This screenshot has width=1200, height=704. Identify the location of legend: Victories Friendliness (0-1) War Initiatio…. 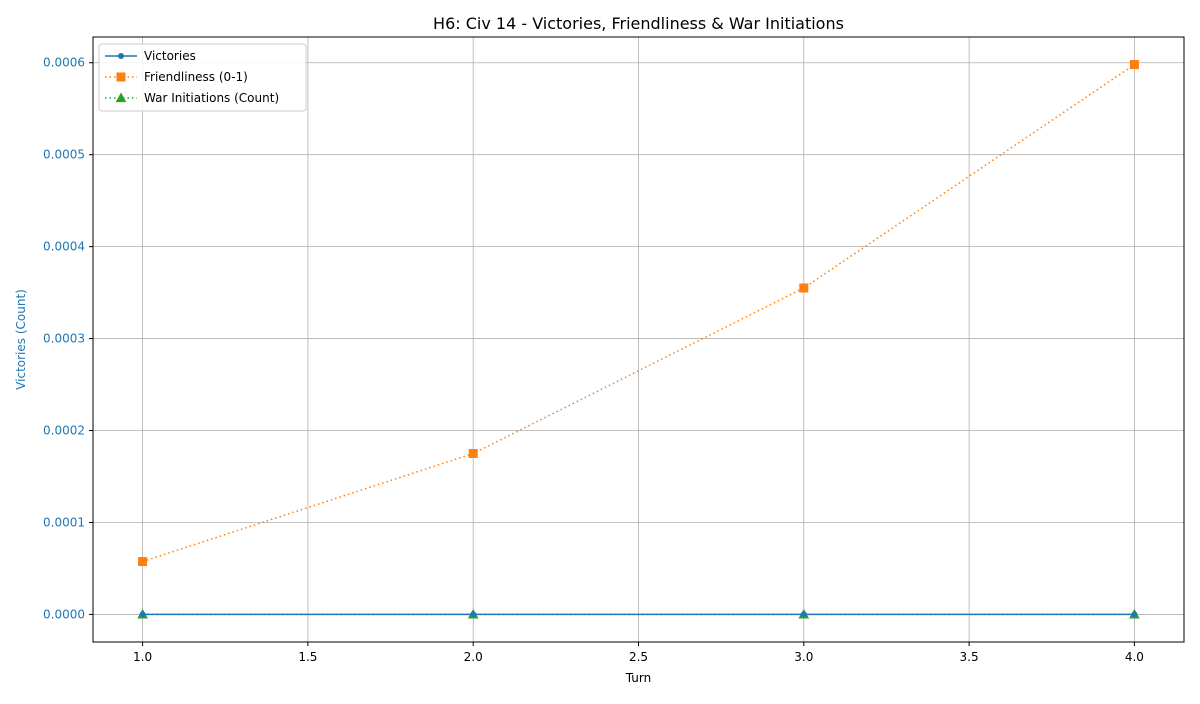
(202, 77).